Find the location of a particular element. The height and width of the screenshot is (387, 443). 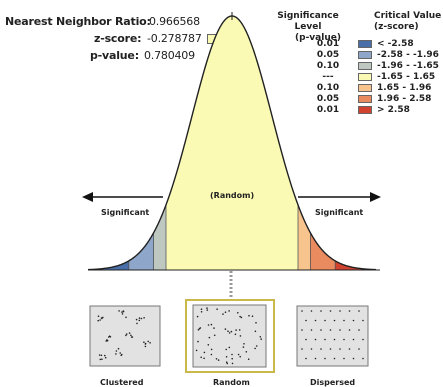

legend-row: 0.05 -2.58 - -1.96 is located at coordinates (375, 55).